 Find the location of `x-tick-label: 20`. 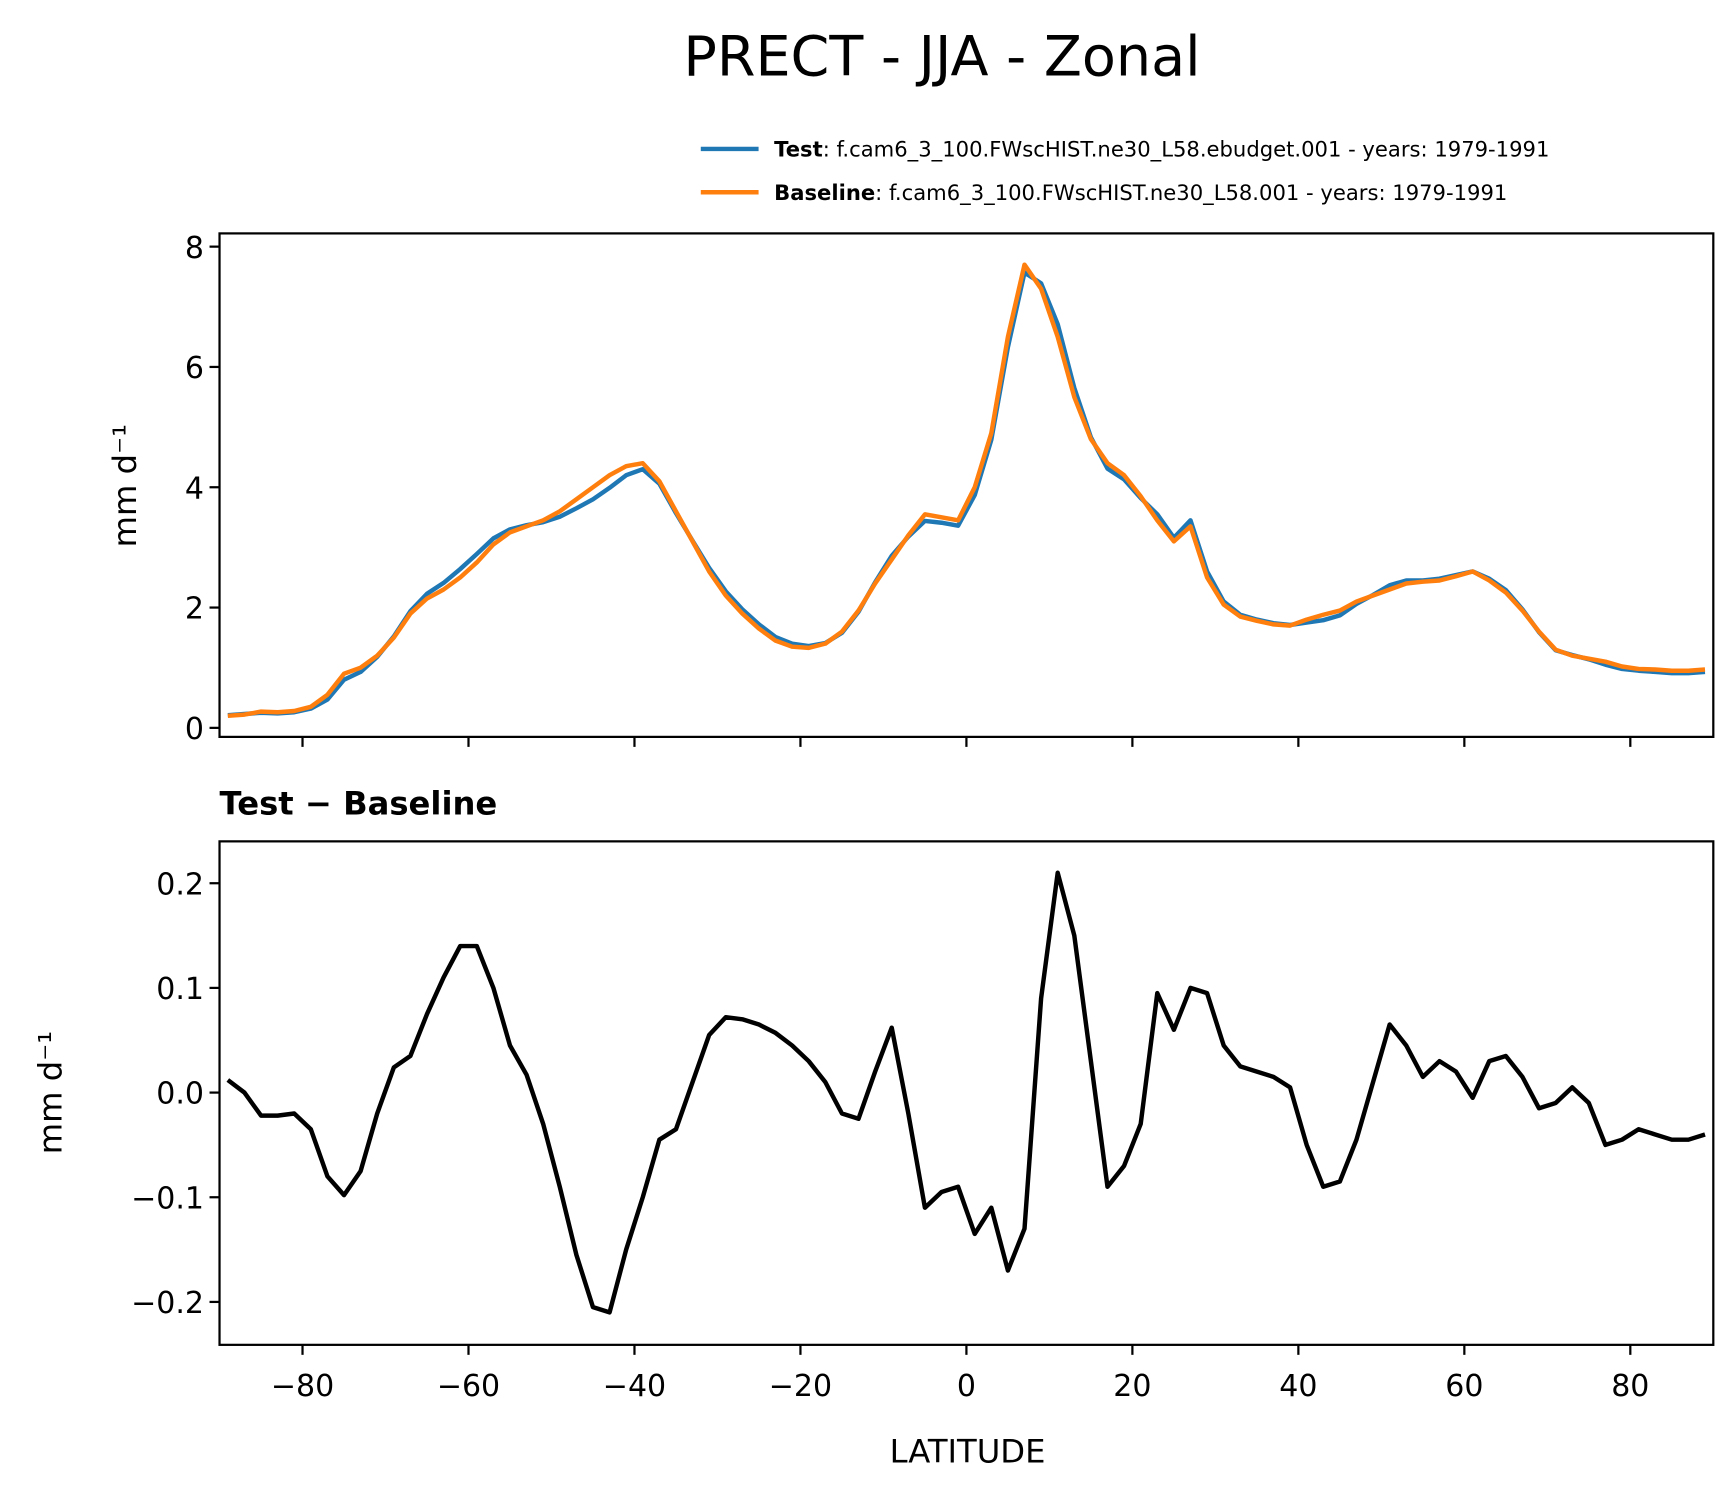

x-tick-label: 20 is located at coordinates (1132, 1386).